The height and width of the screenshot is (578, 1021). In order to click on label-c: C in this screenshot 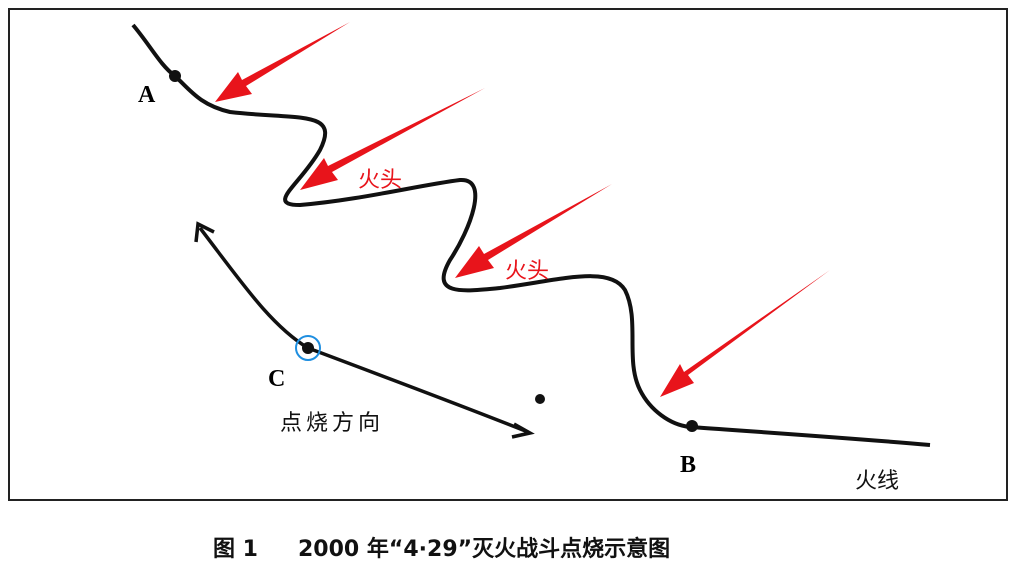, I will do `click(276, 379)`.